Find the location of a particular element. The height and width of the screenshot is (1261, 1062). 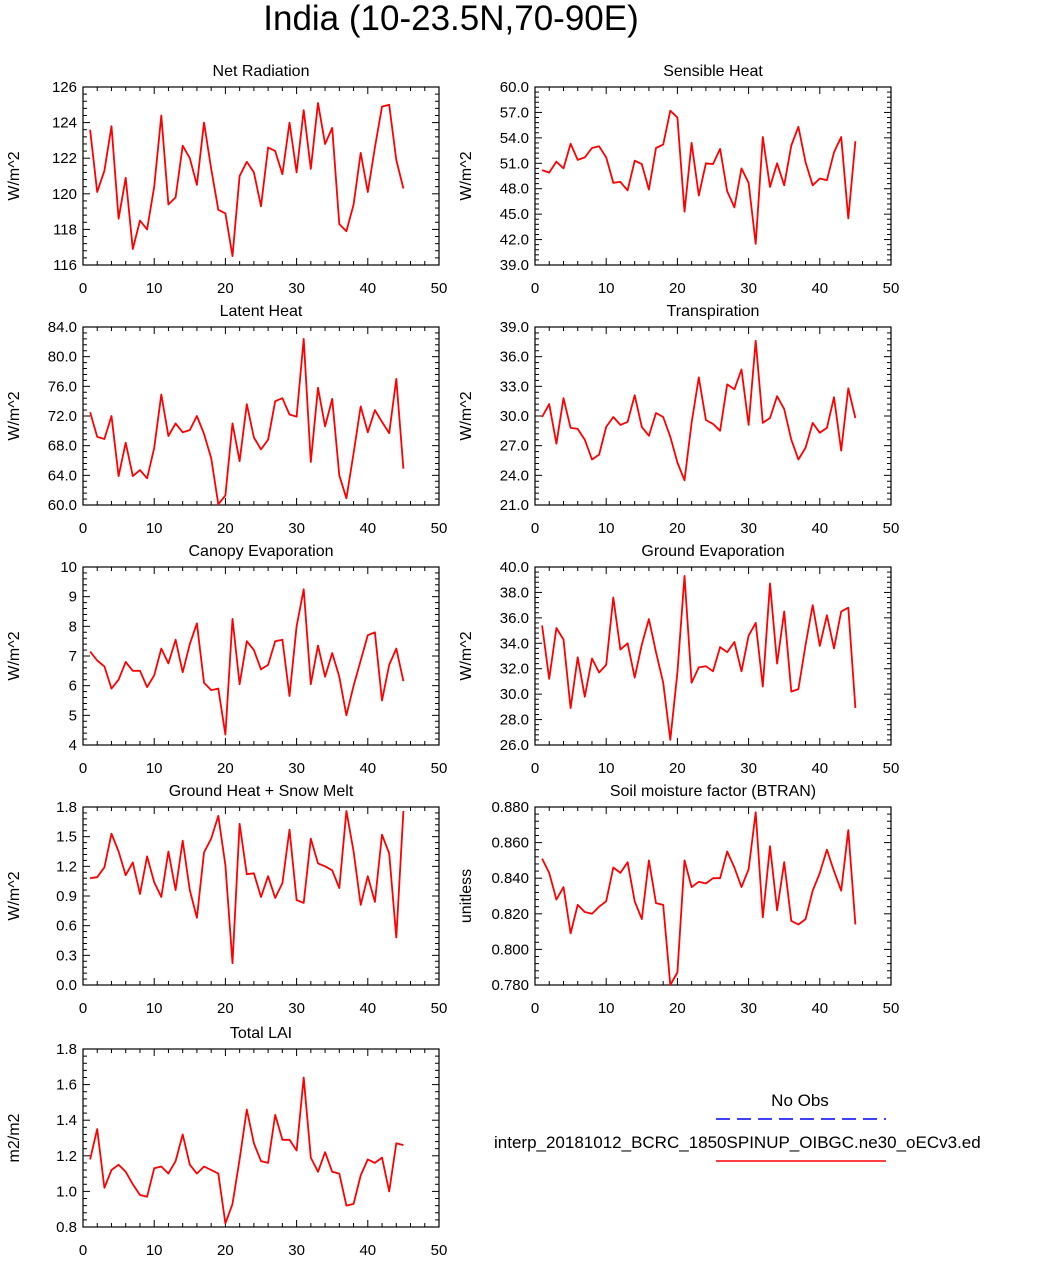

y-tick-label: 6 is located at coordinates (73, 686).